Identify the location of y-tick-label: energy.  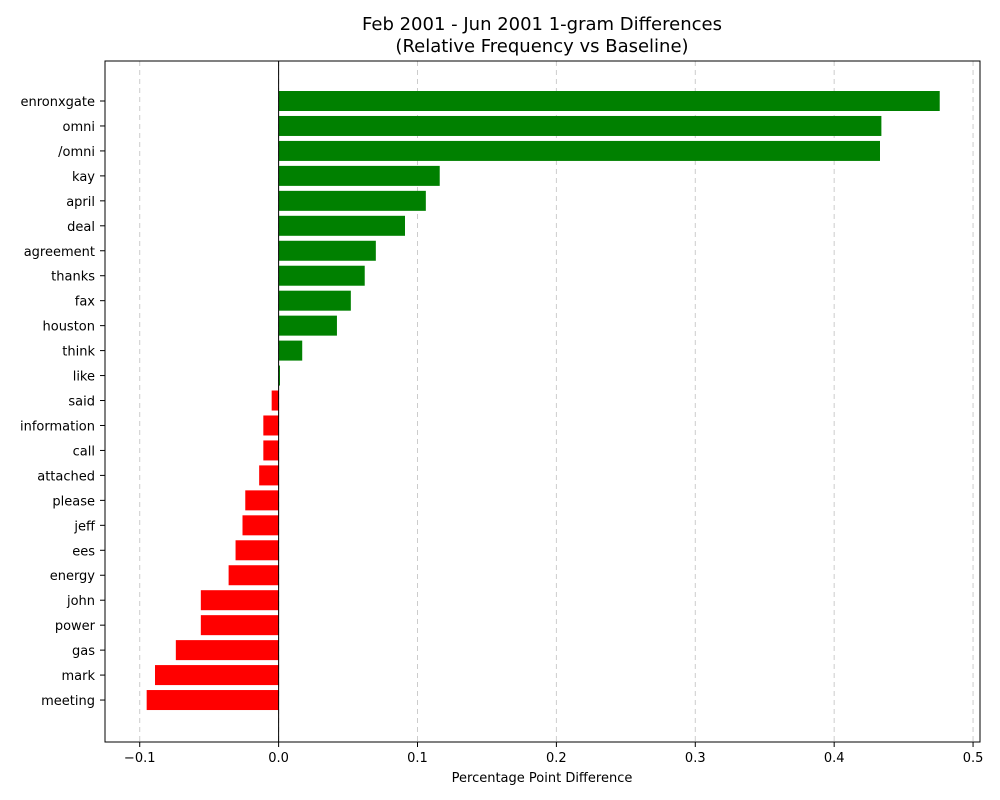
(73, 576).